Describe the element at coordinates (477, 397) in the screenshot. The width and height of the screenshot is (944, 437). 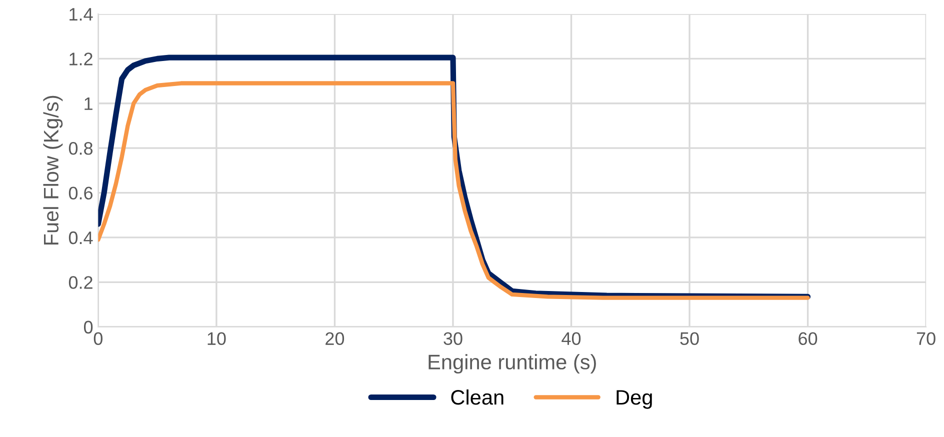
I see `legend-label: Clean` at that location.